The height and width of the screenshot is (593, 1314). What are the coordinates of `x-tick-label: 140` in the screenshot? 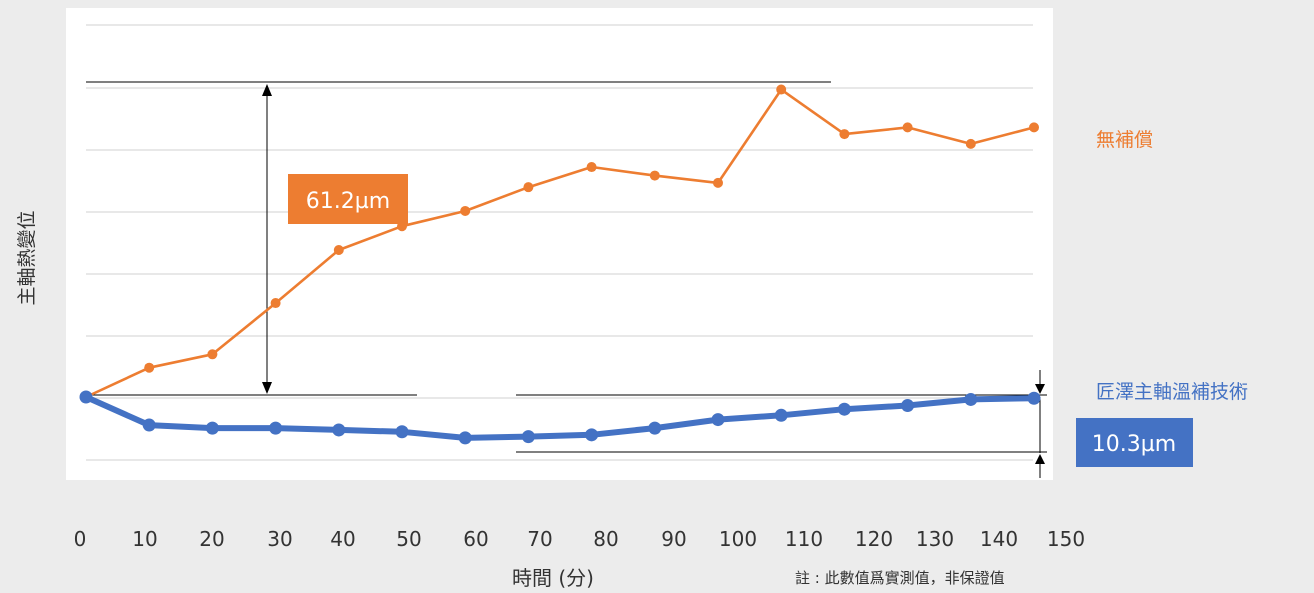 It's located at (999, 539).